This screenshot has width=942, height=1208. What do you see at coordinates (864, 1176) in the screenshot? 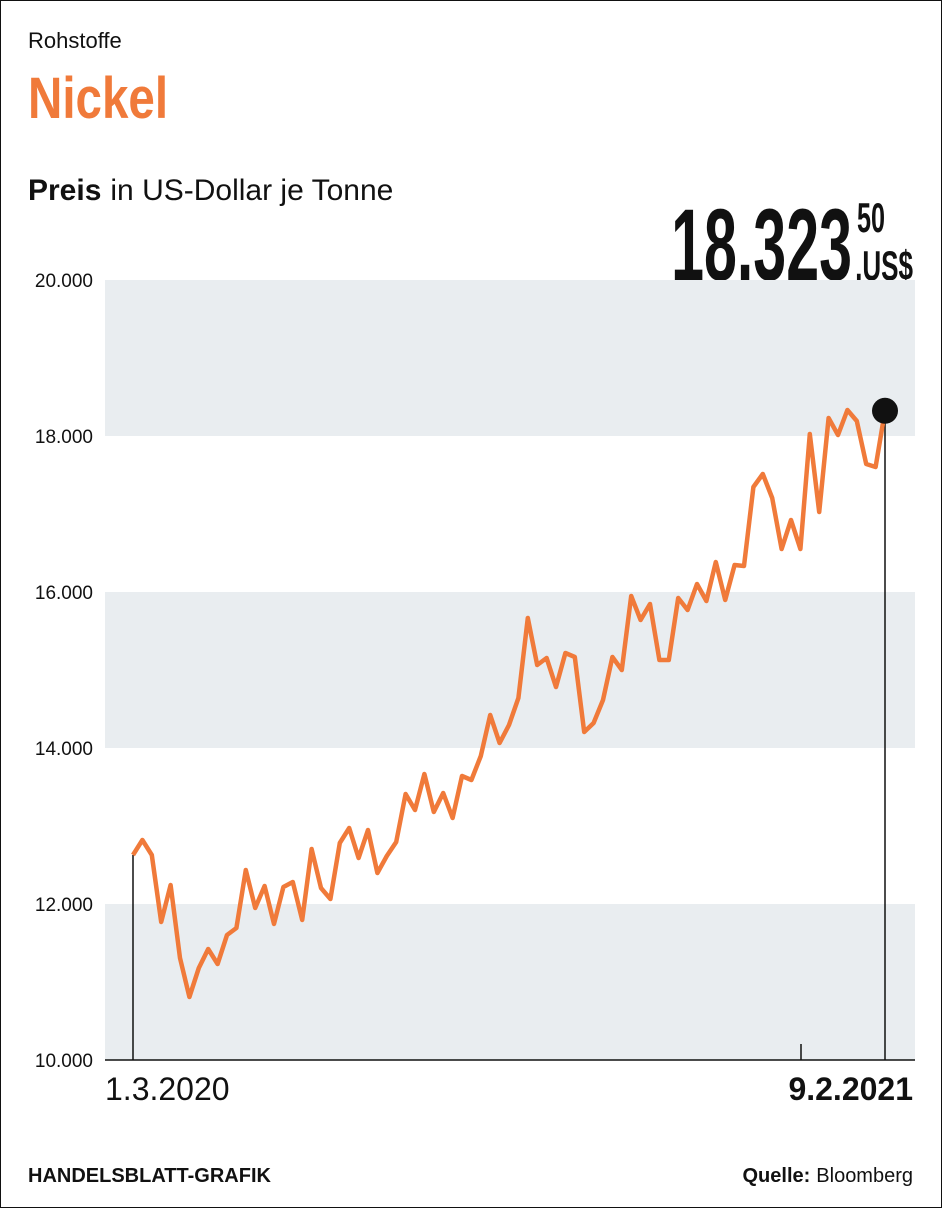
I see `source-name: Bloomberg` at bounding box center [864, 1176].